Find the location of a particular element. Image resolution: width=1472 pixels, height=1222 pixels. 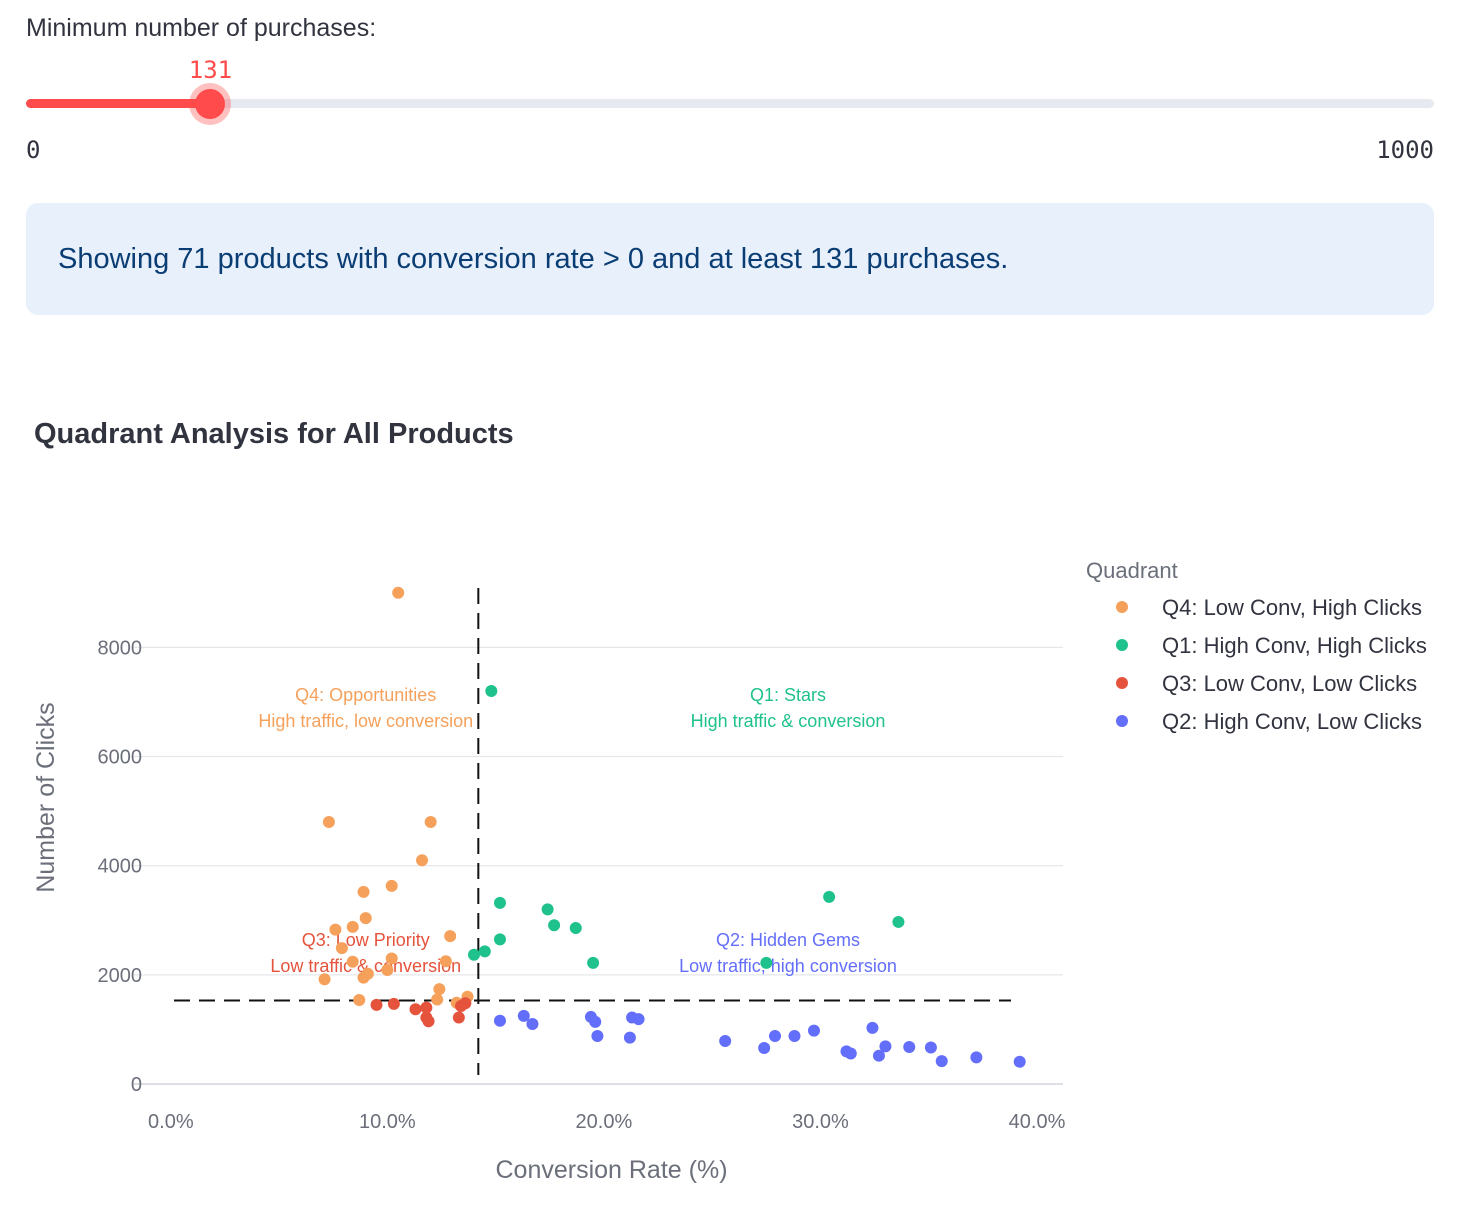

x-tick-label: 0.0% is located at coordinates (171, 1122).